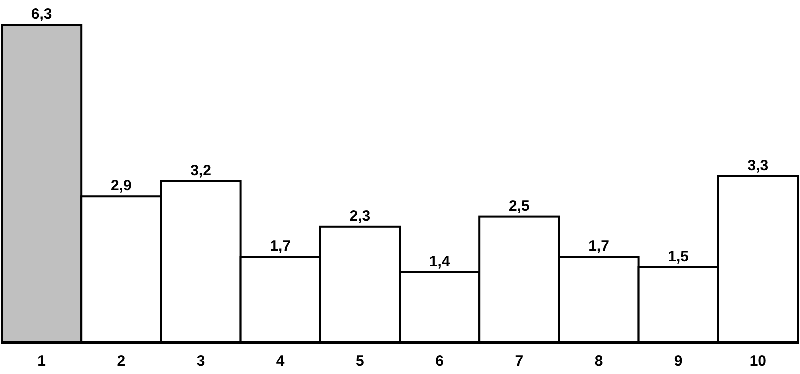 Image resolution: width=800 pixels, height=374 pixels. Describe the element at coordinates (121, 361) in the screenshot. I see `x-tick-label: 2` at that location.